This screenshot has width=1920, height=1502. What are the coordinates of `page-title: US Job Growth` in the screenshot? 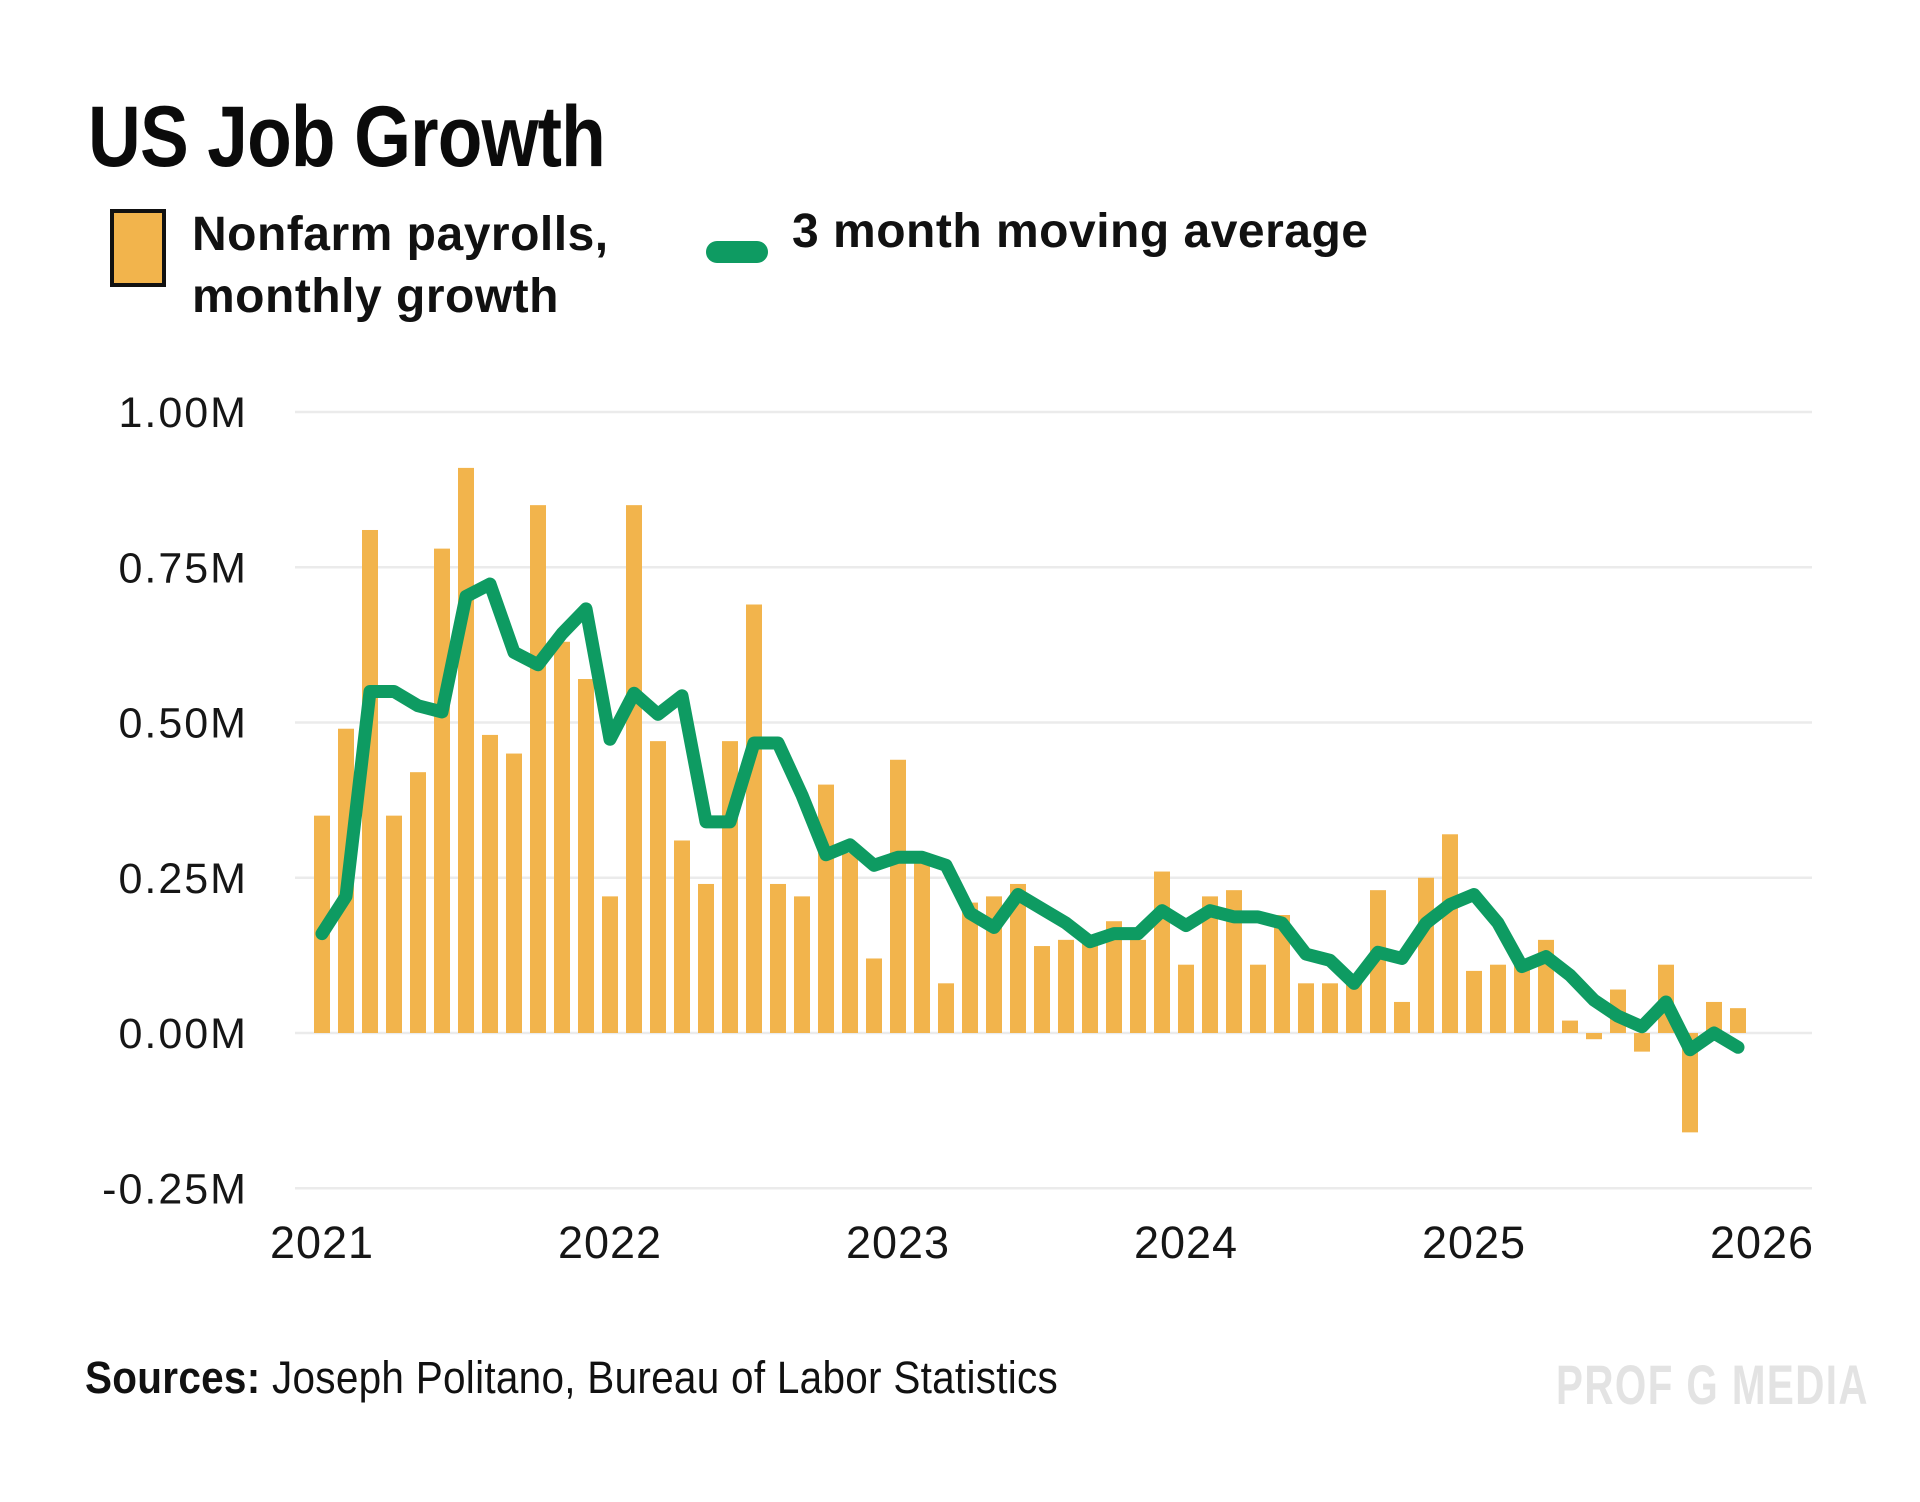 It's located at (347, 137).